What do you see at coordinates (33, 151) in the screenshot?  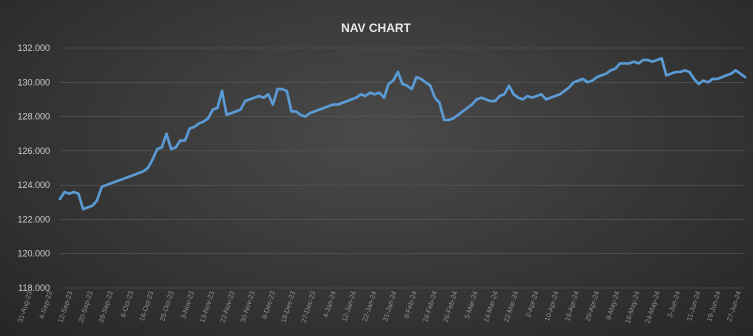 I see `y-tick-label: 126.000` at bounding box center [33, 151].